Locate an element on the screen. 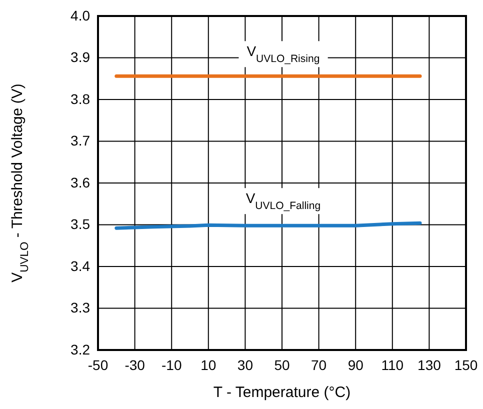 Image resolution: width=483 pixels, height=409 pixels. x-tick-label: 150 is located at coordinates (466, 364).